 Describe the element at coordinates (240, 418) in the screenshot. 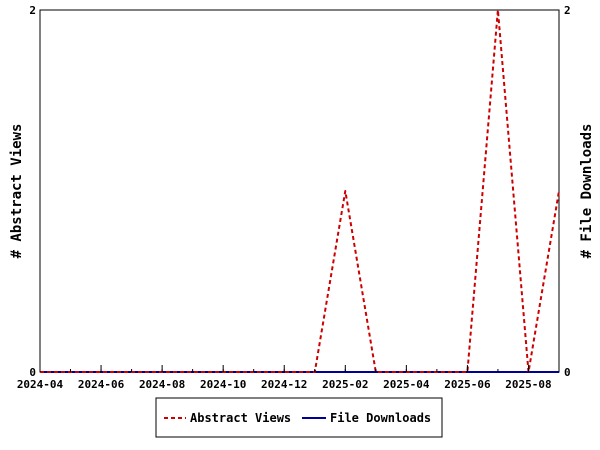

I see `legend-label-abstract-views: Abstract Views` at that location.